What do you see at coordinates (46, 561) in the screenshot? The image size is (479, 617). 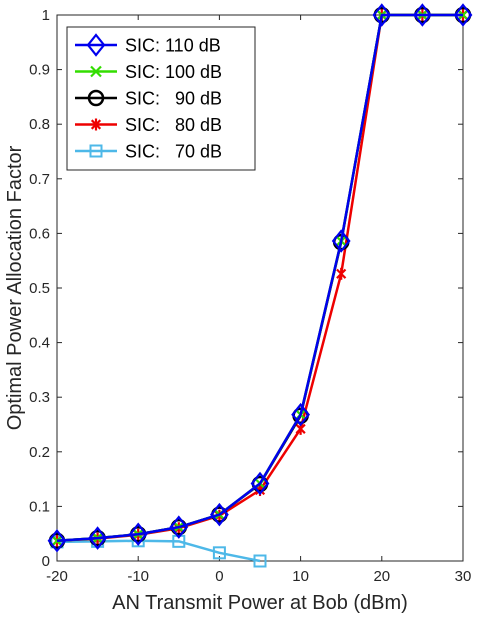 I see `y-tick-label: 0` at bounding box center [46, 561].